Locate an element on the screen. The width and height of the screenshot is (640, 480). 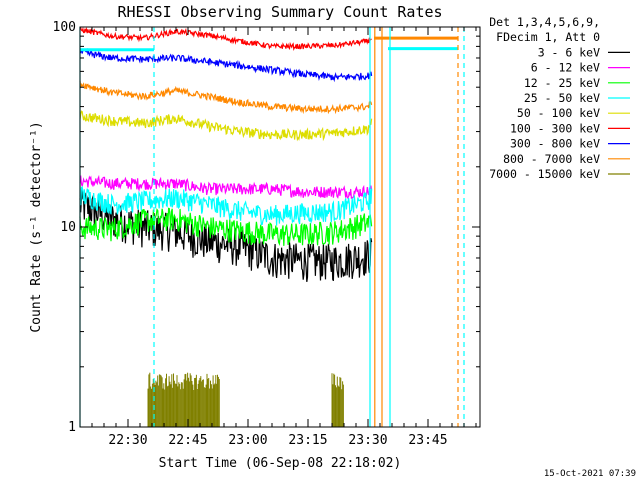
legend-label: 25 - 50 keV is located at coordinates (562, 98).